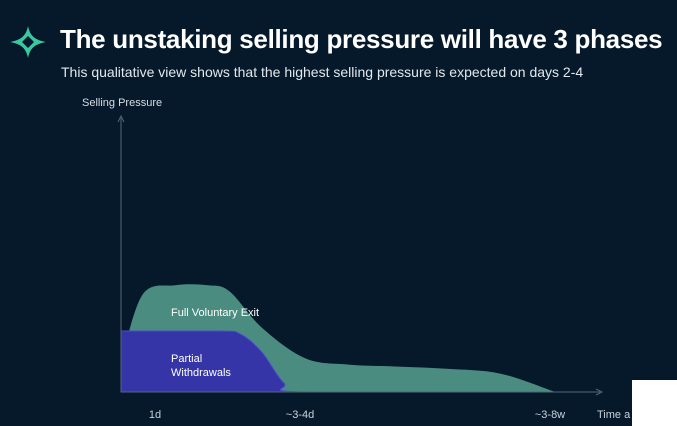  Describe the element at coordinates (599, 392) in the screenshot. I see `x-axis-arrow` at that location.